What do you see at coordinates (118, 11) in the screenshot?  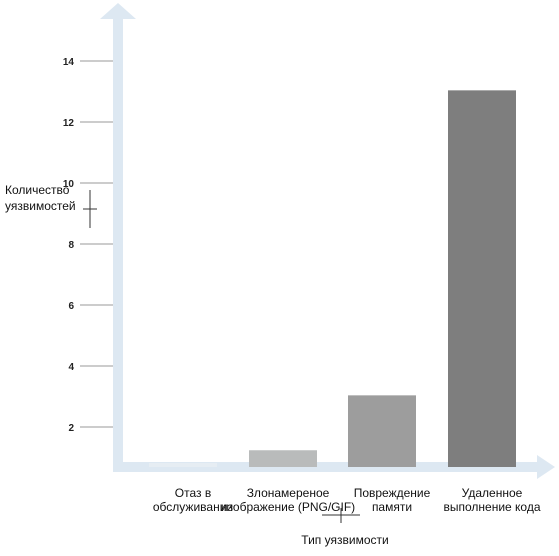 I see `y-axis-arrowhead` at bounding box center [118, 11].